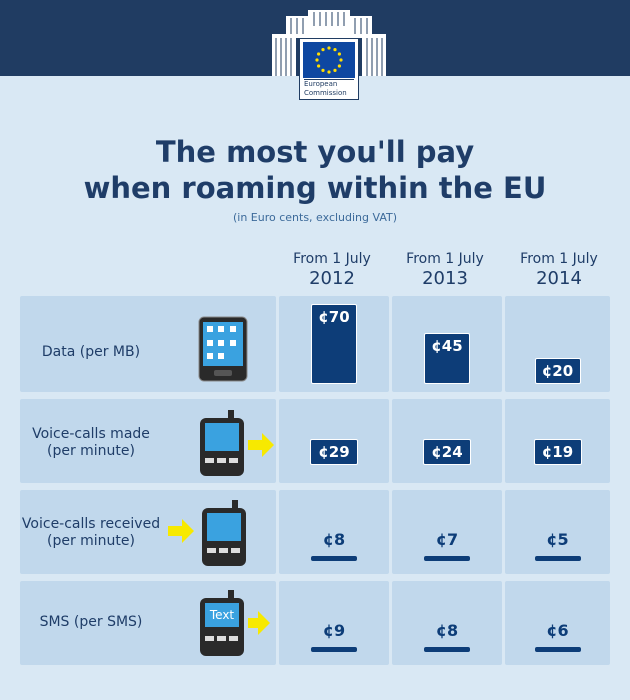 Image resolution: width=630 pixels, height=700 pixels. I want to click on row-label-line: Data (per MB), so click(91, 352).